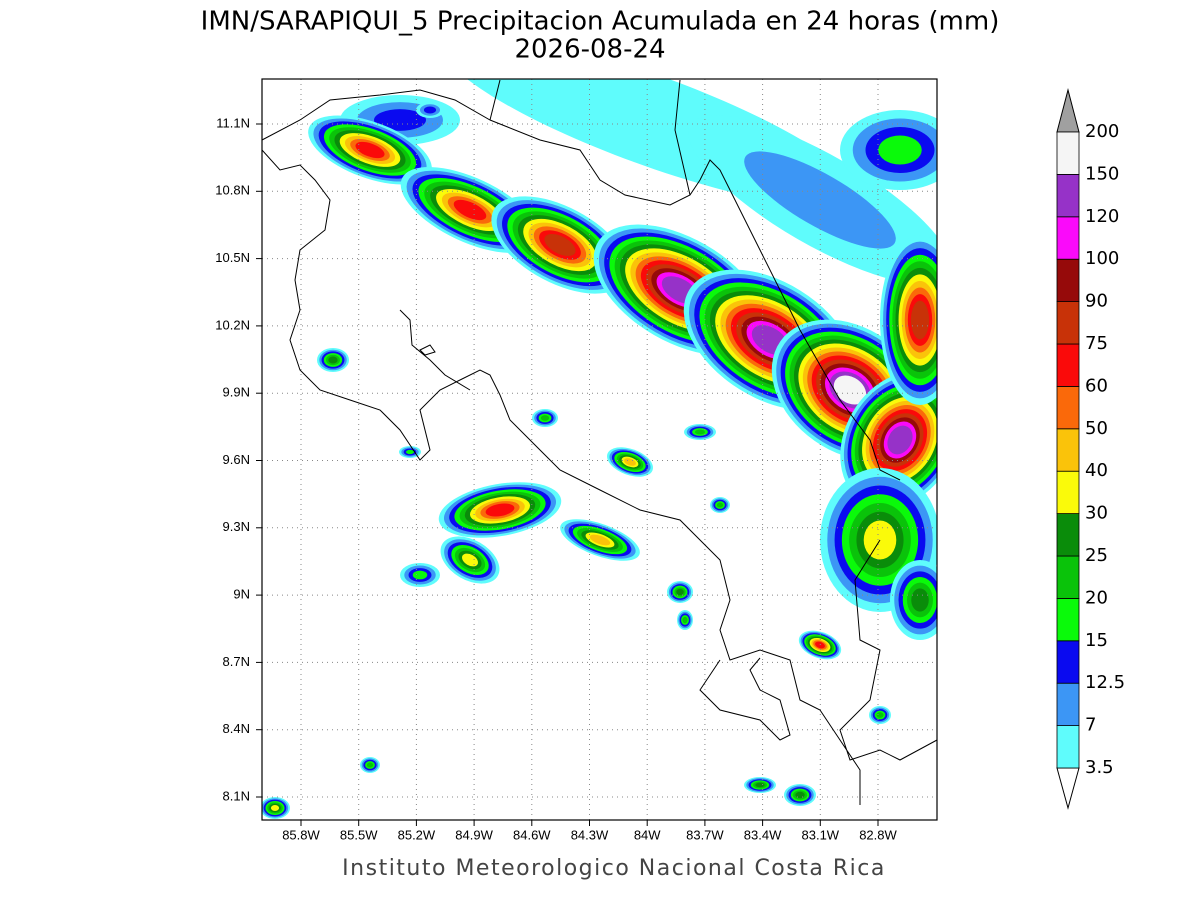 The width and height of the screenshot is (1200, 900). Describe the element at coordinates (236, 392) in the screenshot. I see `lat-tick-label: 9.9N` at that location.